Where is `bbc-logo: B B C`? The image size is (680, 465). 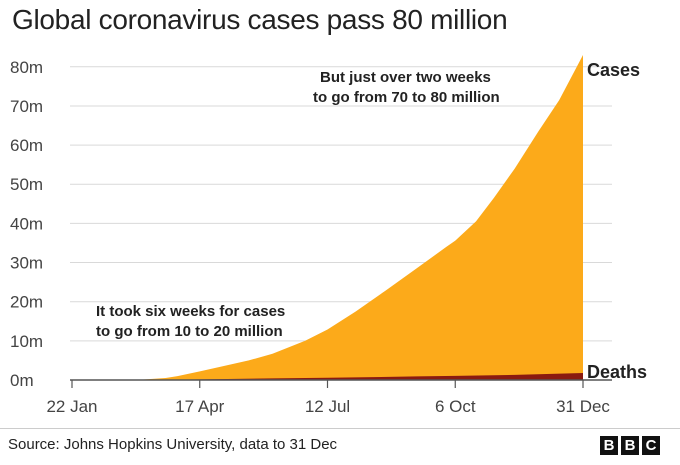 bbc-logo: B B C is located at coordinates (630, 445).